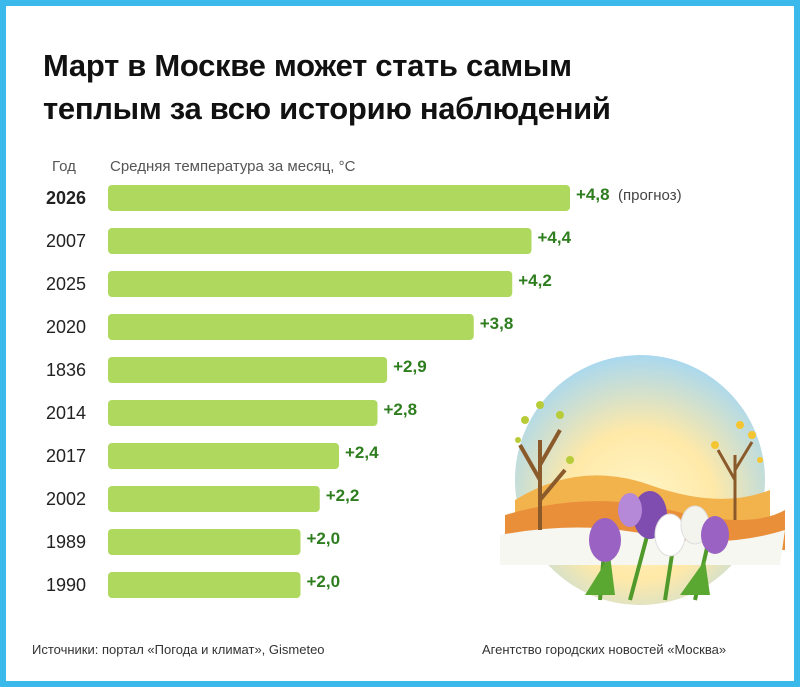 Image resolution: width=800 pixels, height=687 pixels. Describe the element at coordinates (593, 194) in the screenshot. I see `value-label: +4,8` at that location.